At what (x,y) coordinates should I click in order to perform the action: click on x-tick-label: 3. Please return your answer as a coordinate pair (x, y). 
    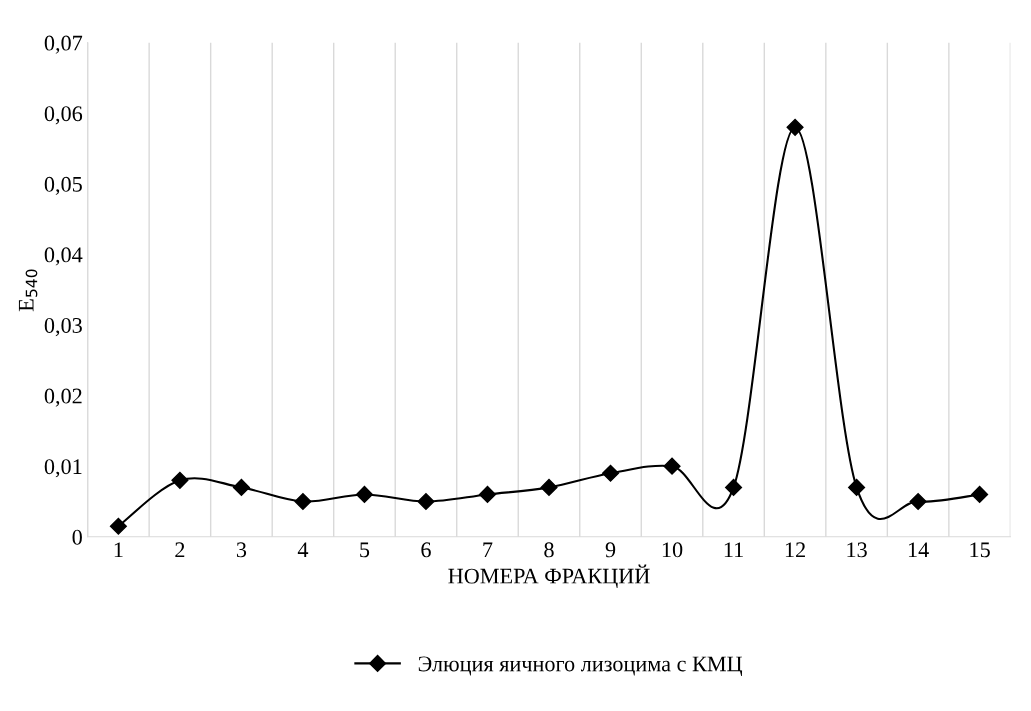
    Looking at the image, I should click on (241, 550).